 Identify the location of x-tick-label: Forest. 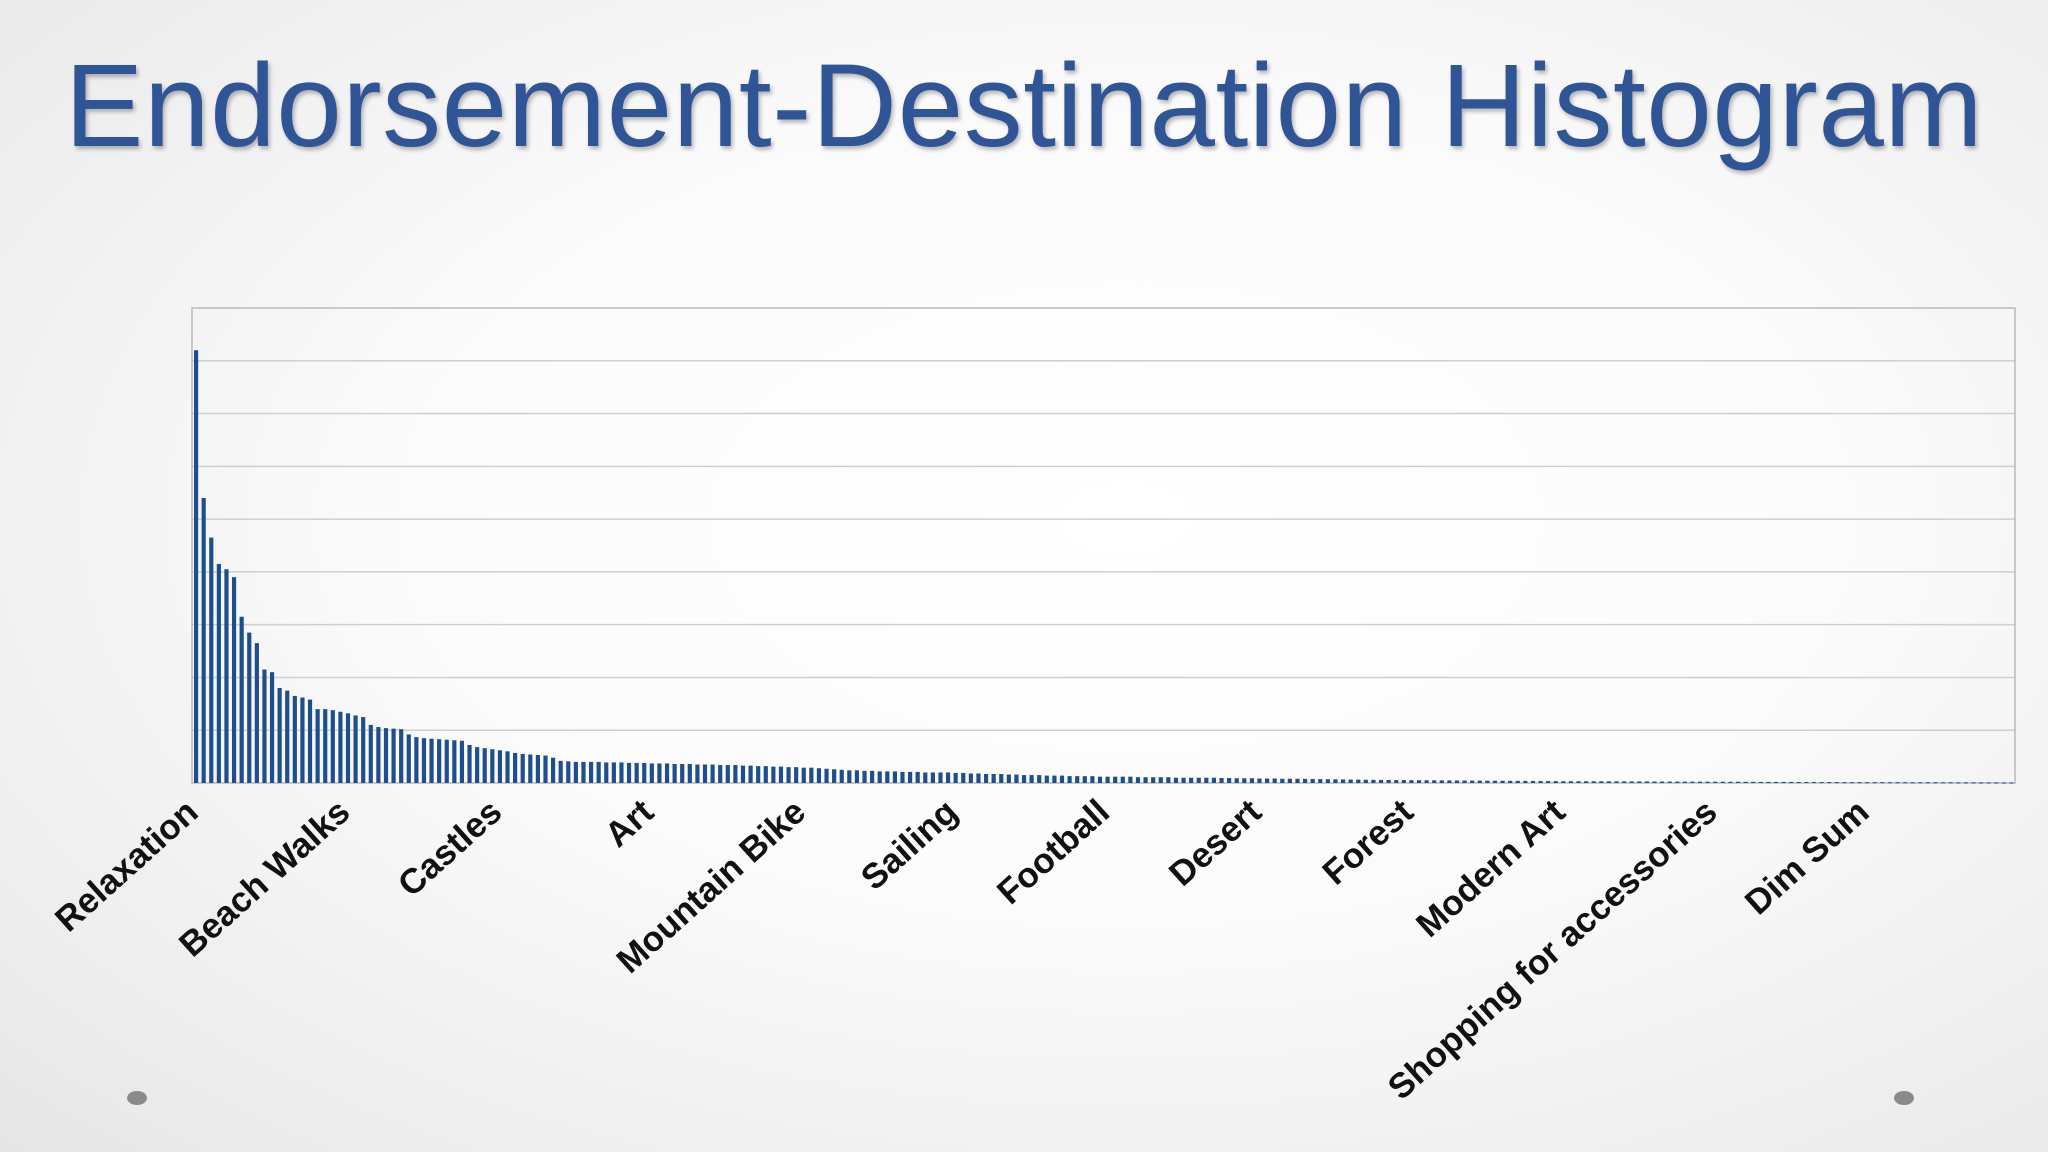
(1368, 842).